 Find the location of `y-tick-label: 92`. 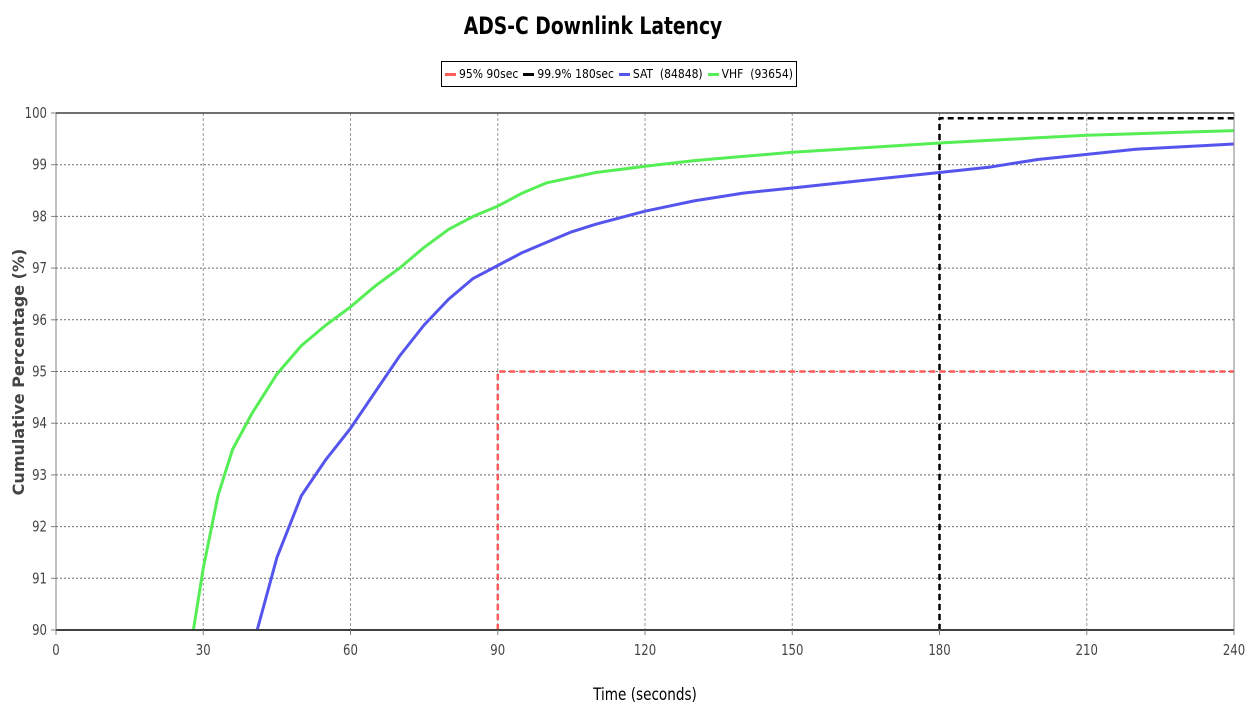

y-tick-label: 92 is located at coordinates (39, 527).